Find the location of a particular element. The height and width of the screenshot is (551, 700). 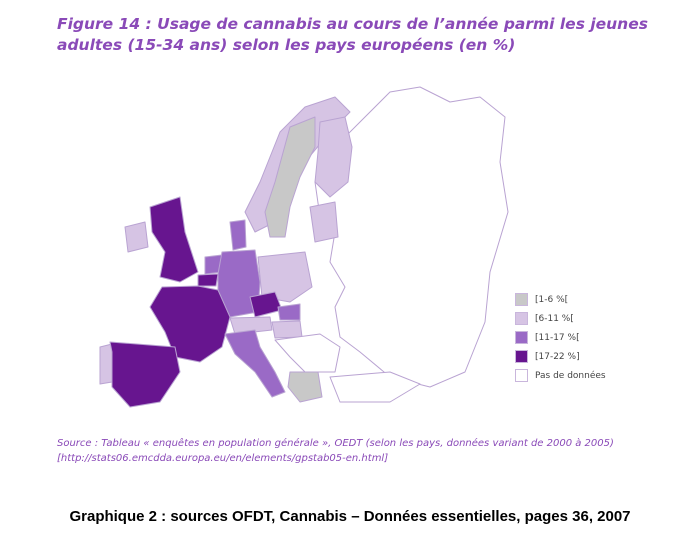

map-slovakia is located at coordinates (289, 312).